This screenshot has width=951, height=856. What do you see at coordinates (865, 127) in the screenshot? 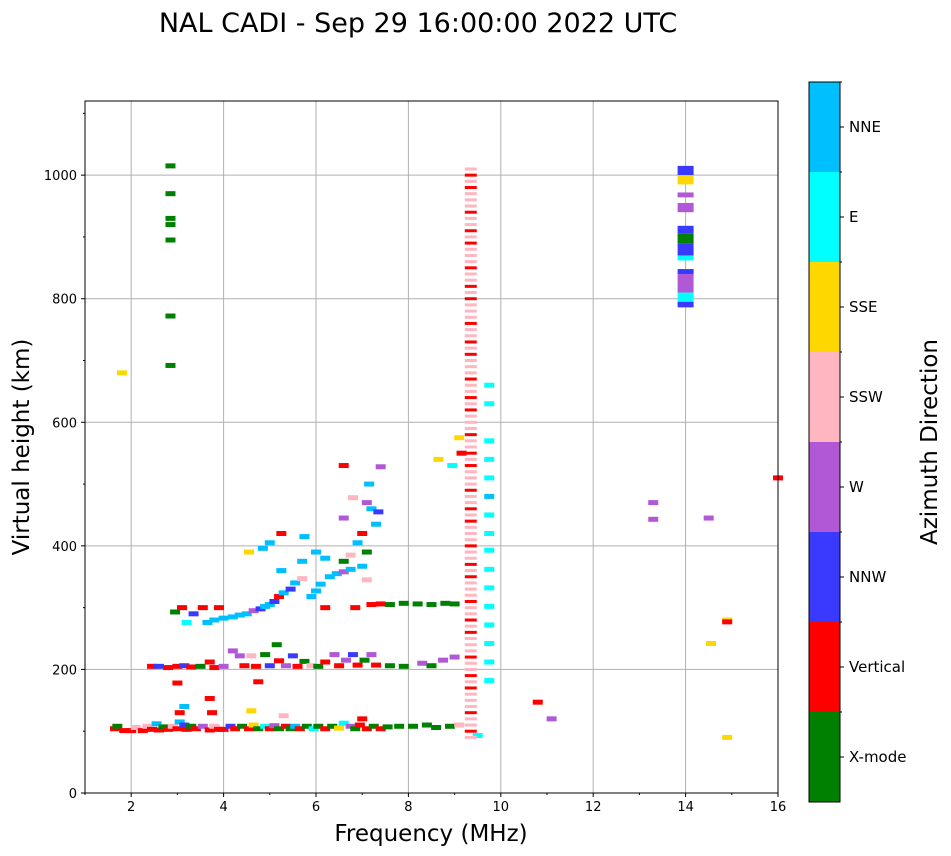
I see `colorbar-tick-label: NNE` at bounding box center [865, 127].